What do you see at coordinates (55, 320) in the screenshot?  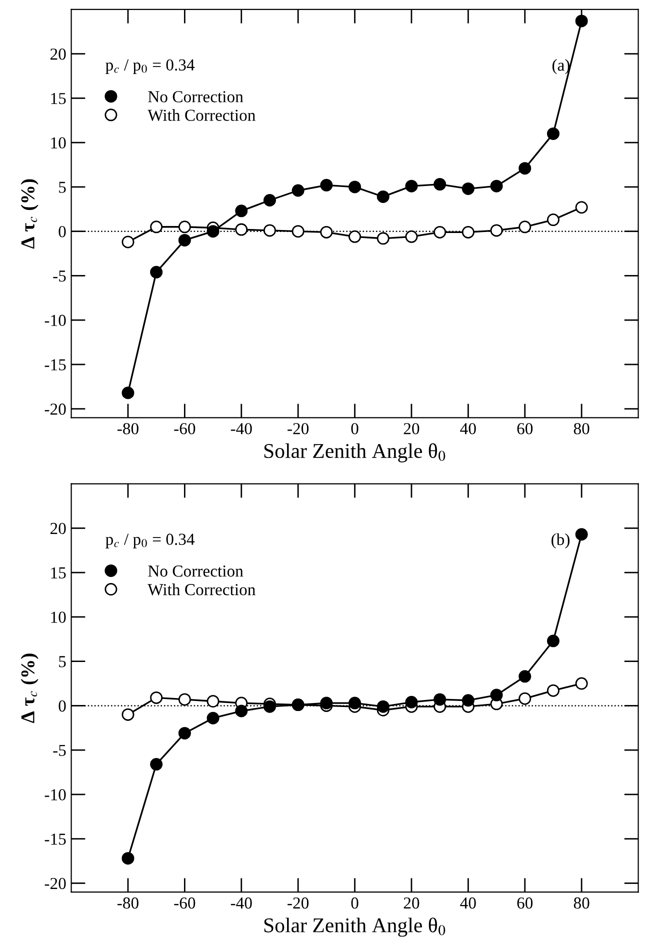 I see `y-tick-label: -10` at bounding box center [55, 320].